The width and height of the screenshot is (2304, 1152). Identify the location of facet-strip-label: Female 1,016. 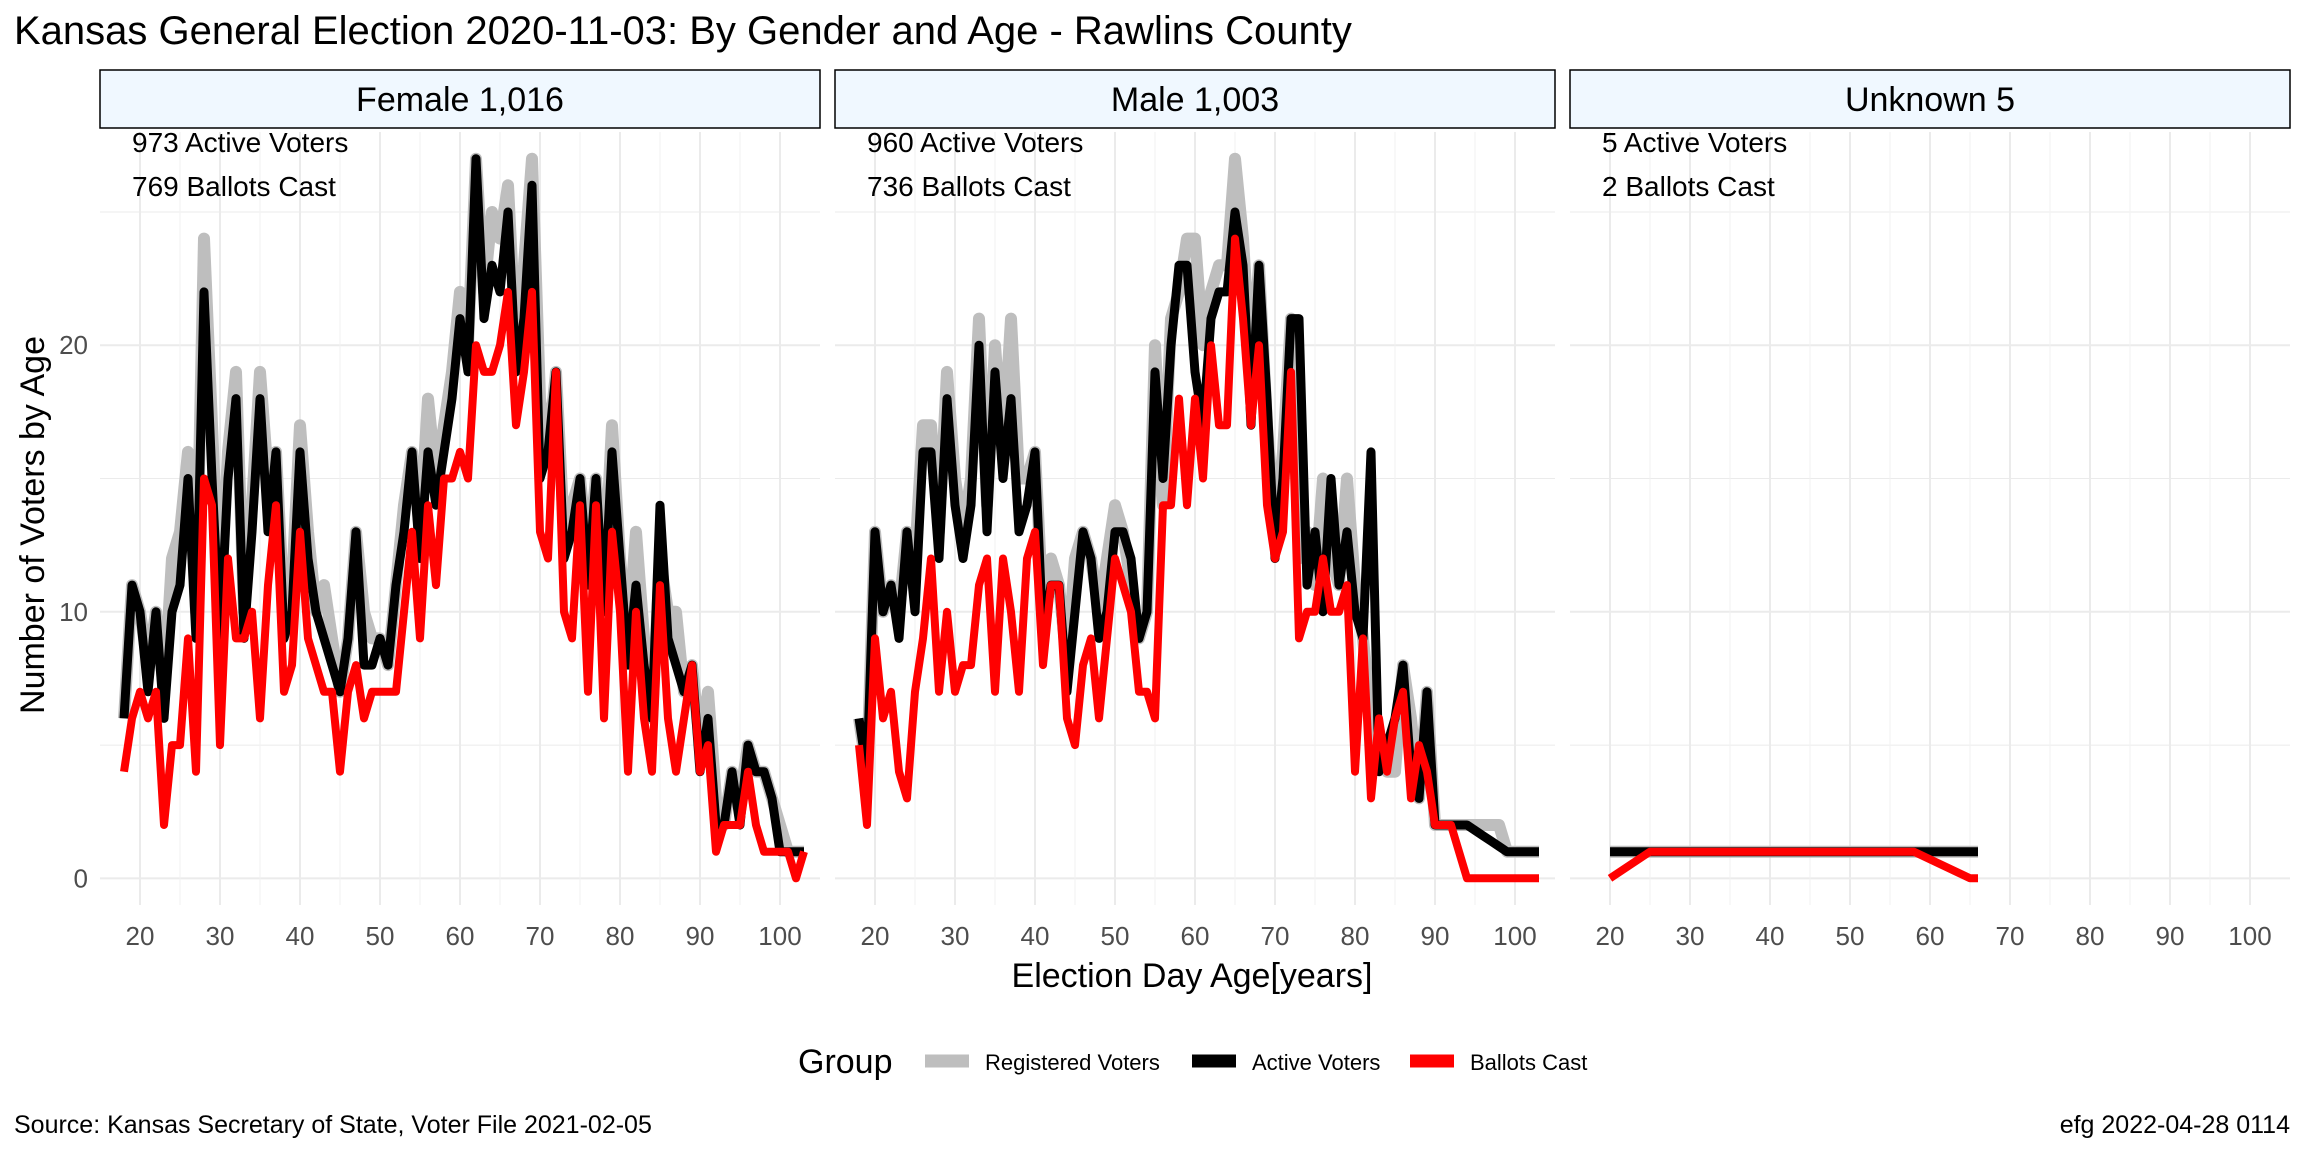
(460, 100).